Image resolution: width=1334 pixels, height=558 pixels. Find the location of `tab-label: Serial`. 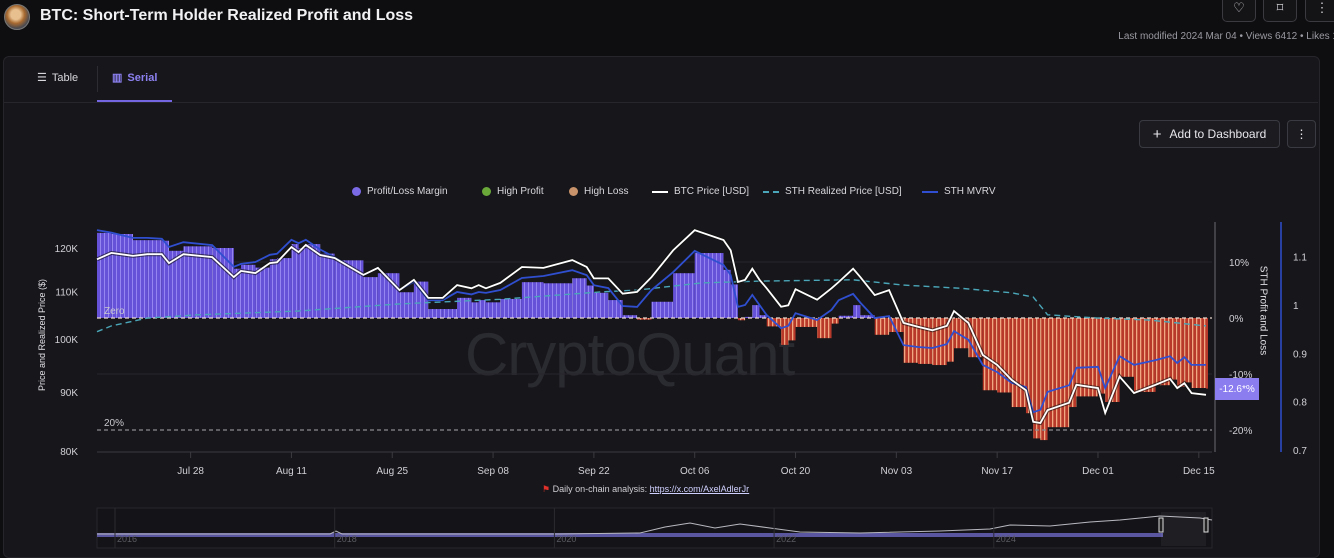

tab-label: Serial is located at coordinates (142, 77).